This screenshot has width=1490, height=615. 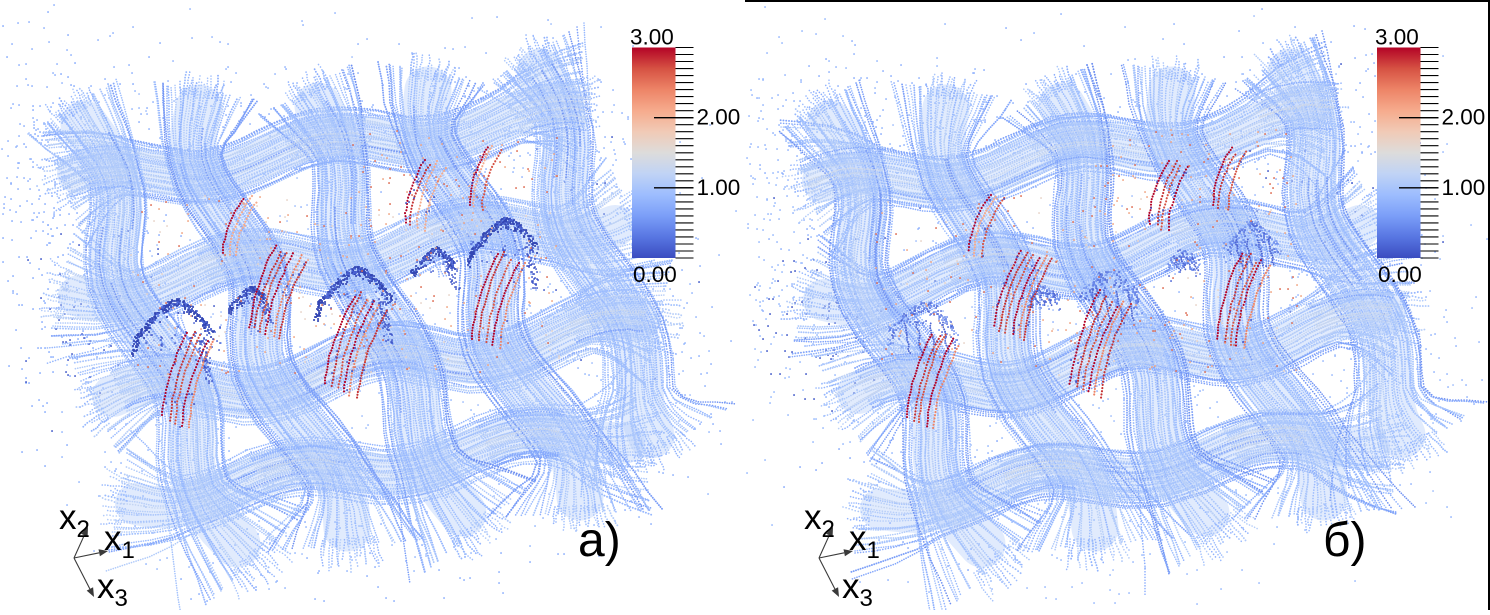 What do you see at coordinates (819, 520) in the screenshot?
I see `svg-text: x2` at bounding box center [819, 520].